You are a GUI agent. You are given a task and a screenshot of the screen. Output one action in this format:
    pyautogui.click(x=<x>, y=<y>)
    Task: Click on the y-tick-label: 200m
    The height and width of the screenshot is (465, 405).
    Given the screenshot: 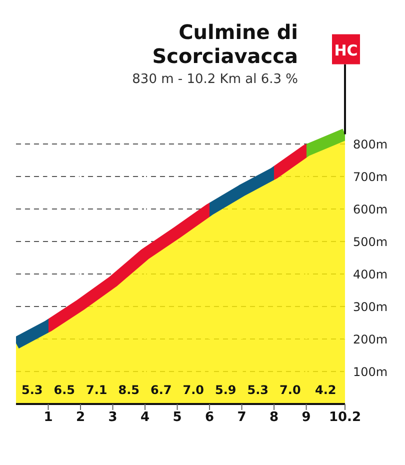 What is the action you would take?
    pyautogui.click(x=370, y=339)
    